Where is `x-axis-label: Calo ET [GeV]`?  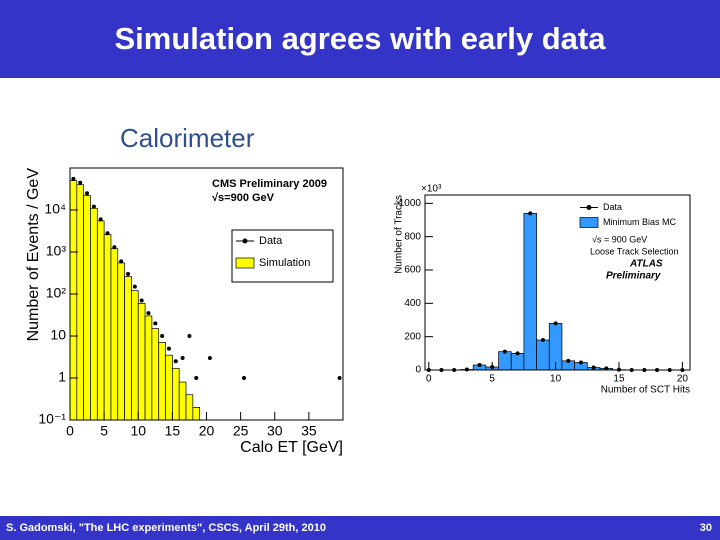
x-axis-label: Calo ET [GeV] is located at coordinates (291, 447).